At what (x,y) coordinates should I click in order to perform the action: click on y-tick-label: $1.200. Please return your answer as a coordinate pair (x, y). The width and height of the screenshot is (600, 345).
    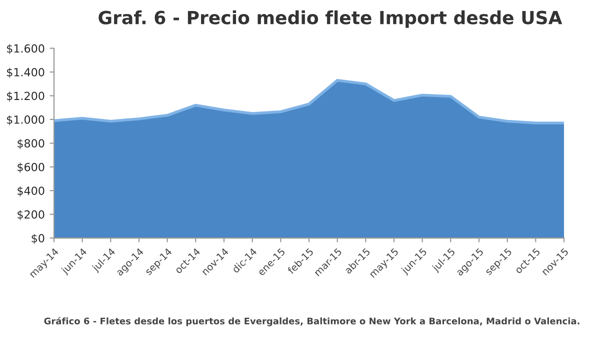
    Looking at the image, I should click on (25, 97).